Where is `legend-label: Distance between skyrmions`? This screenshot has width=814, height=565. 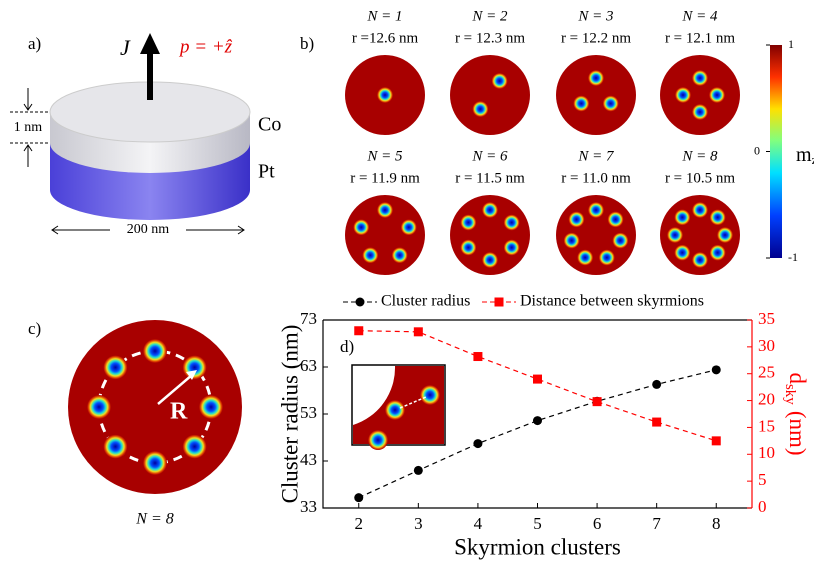 legend-label: Distance between skyrmions is located at coordinates (612, 301).